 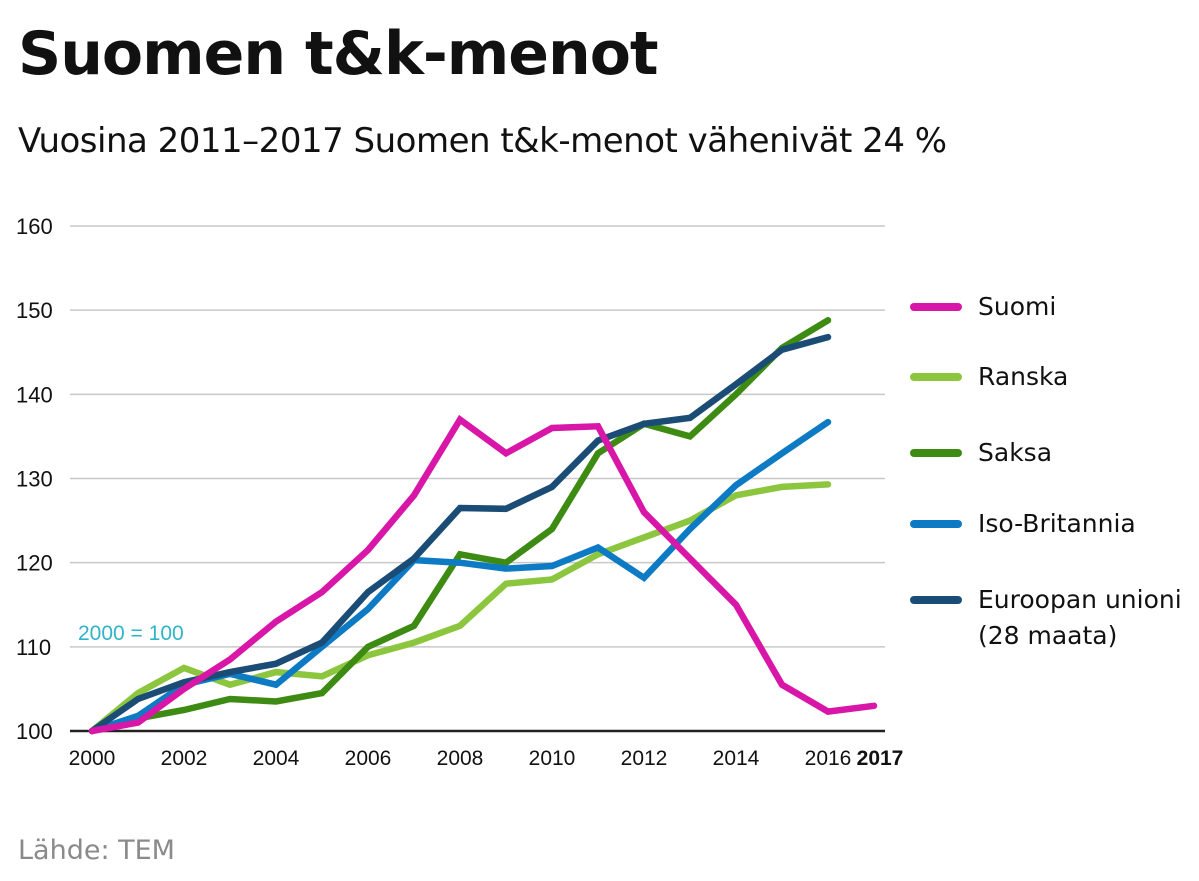 I want to click on x-tick-label: 2002, so click(x=184, y=758).